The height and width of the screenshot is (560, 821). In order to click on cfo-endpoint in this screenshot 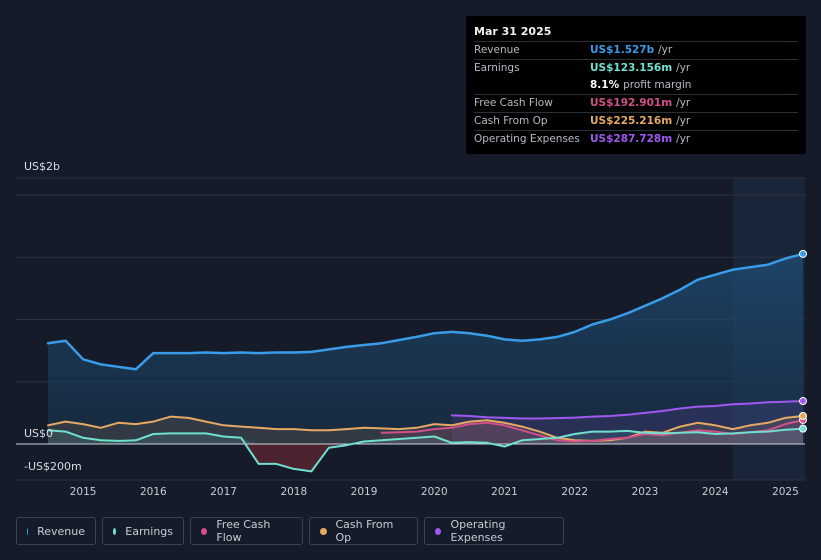, I will do `click(803, 415)`.